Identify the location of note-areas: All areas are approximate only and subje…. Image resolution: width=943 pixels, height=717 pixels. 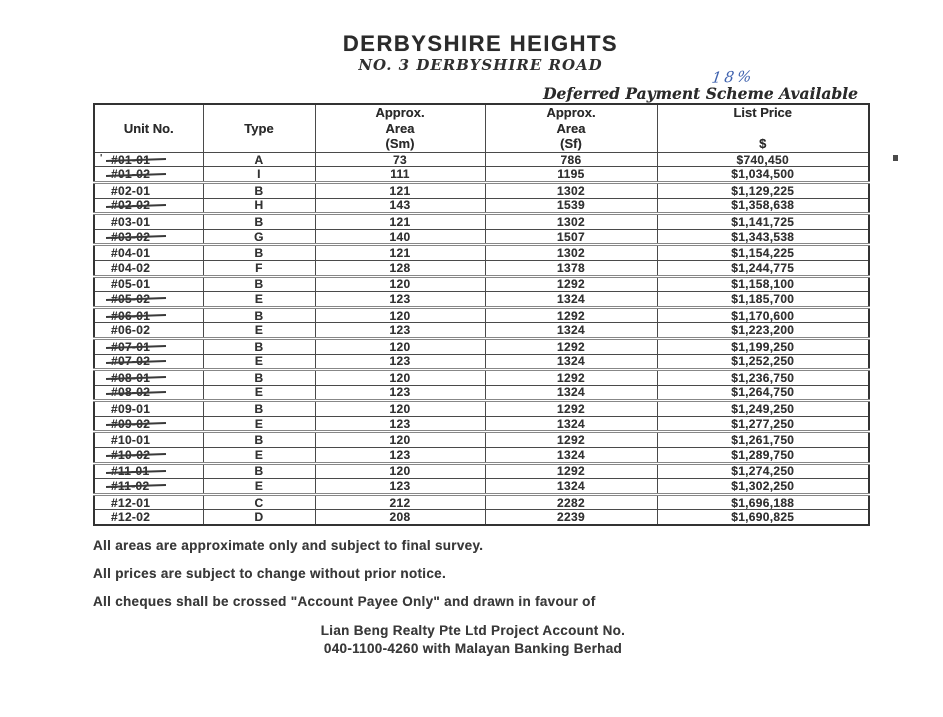
(288, 545).